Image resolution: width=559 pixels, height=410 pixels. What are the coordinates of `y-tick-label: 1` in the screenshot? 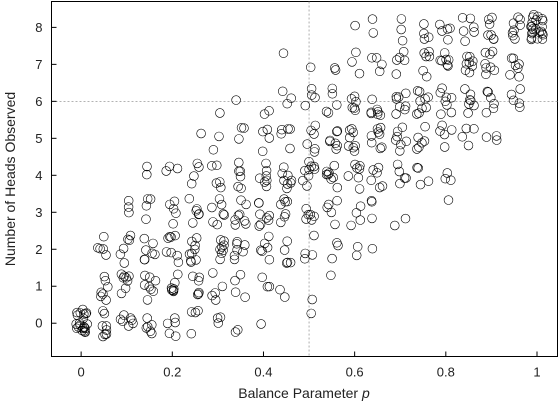 It's located at (38, 286).